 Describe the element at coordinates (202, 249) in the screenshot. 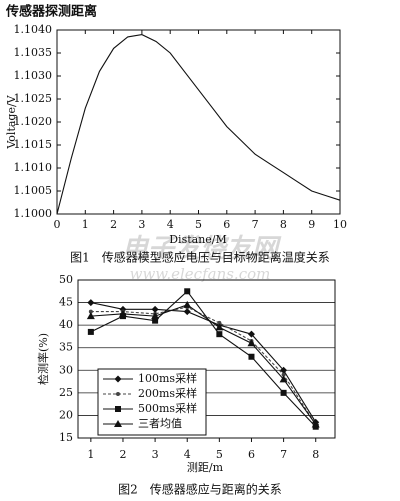

I see `watermark-logo: 电子发烧友网` at that location.